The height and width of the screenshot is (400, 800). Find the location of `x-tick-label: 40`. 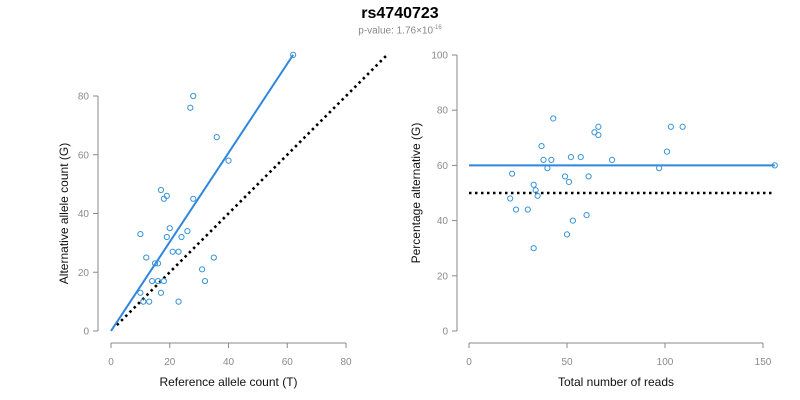

x-tick-label: 40 is located at coordinates (229, 362).